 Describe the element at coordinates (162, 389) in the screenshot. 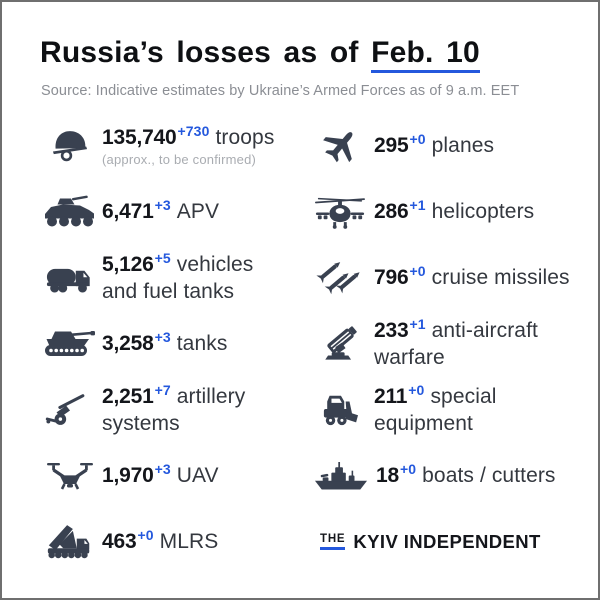

I see `stat-delta: +7` at that location.